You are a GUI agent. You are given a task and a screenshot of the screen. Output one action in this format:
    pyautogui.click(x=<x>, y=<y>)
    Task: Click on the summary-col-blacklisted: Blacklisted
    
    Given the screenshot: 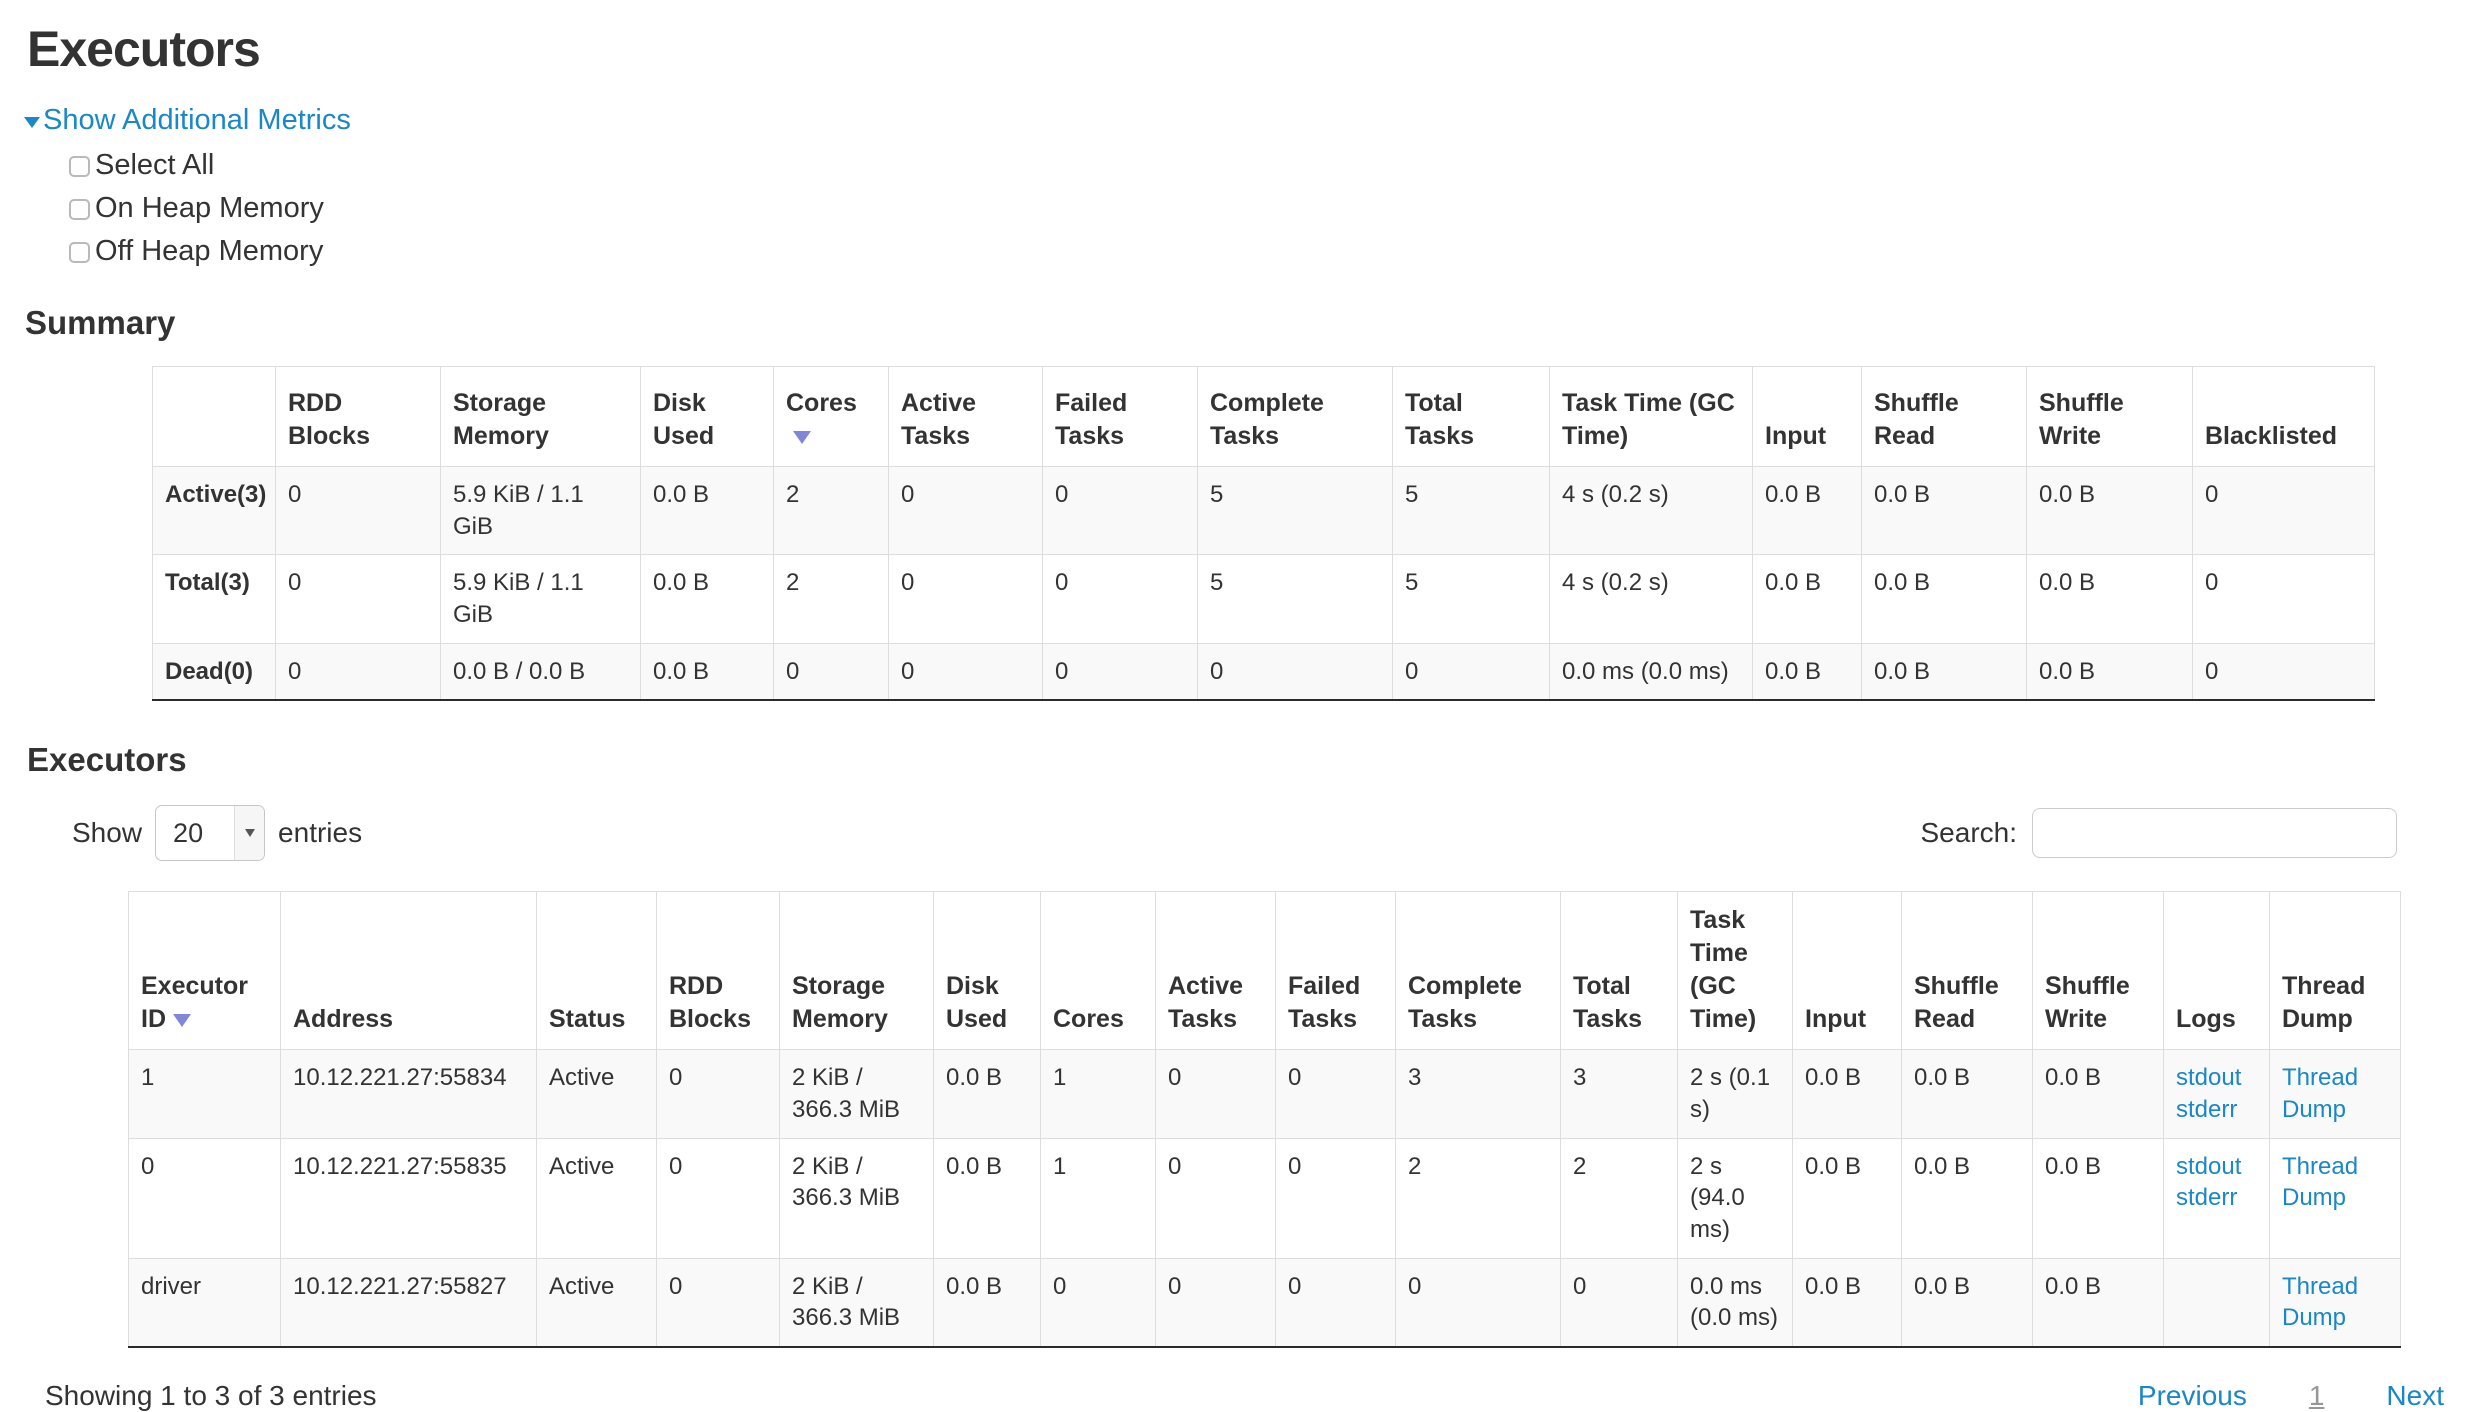 What is the action you would take?
    pyautogui.click(x=2283, y=416)
    